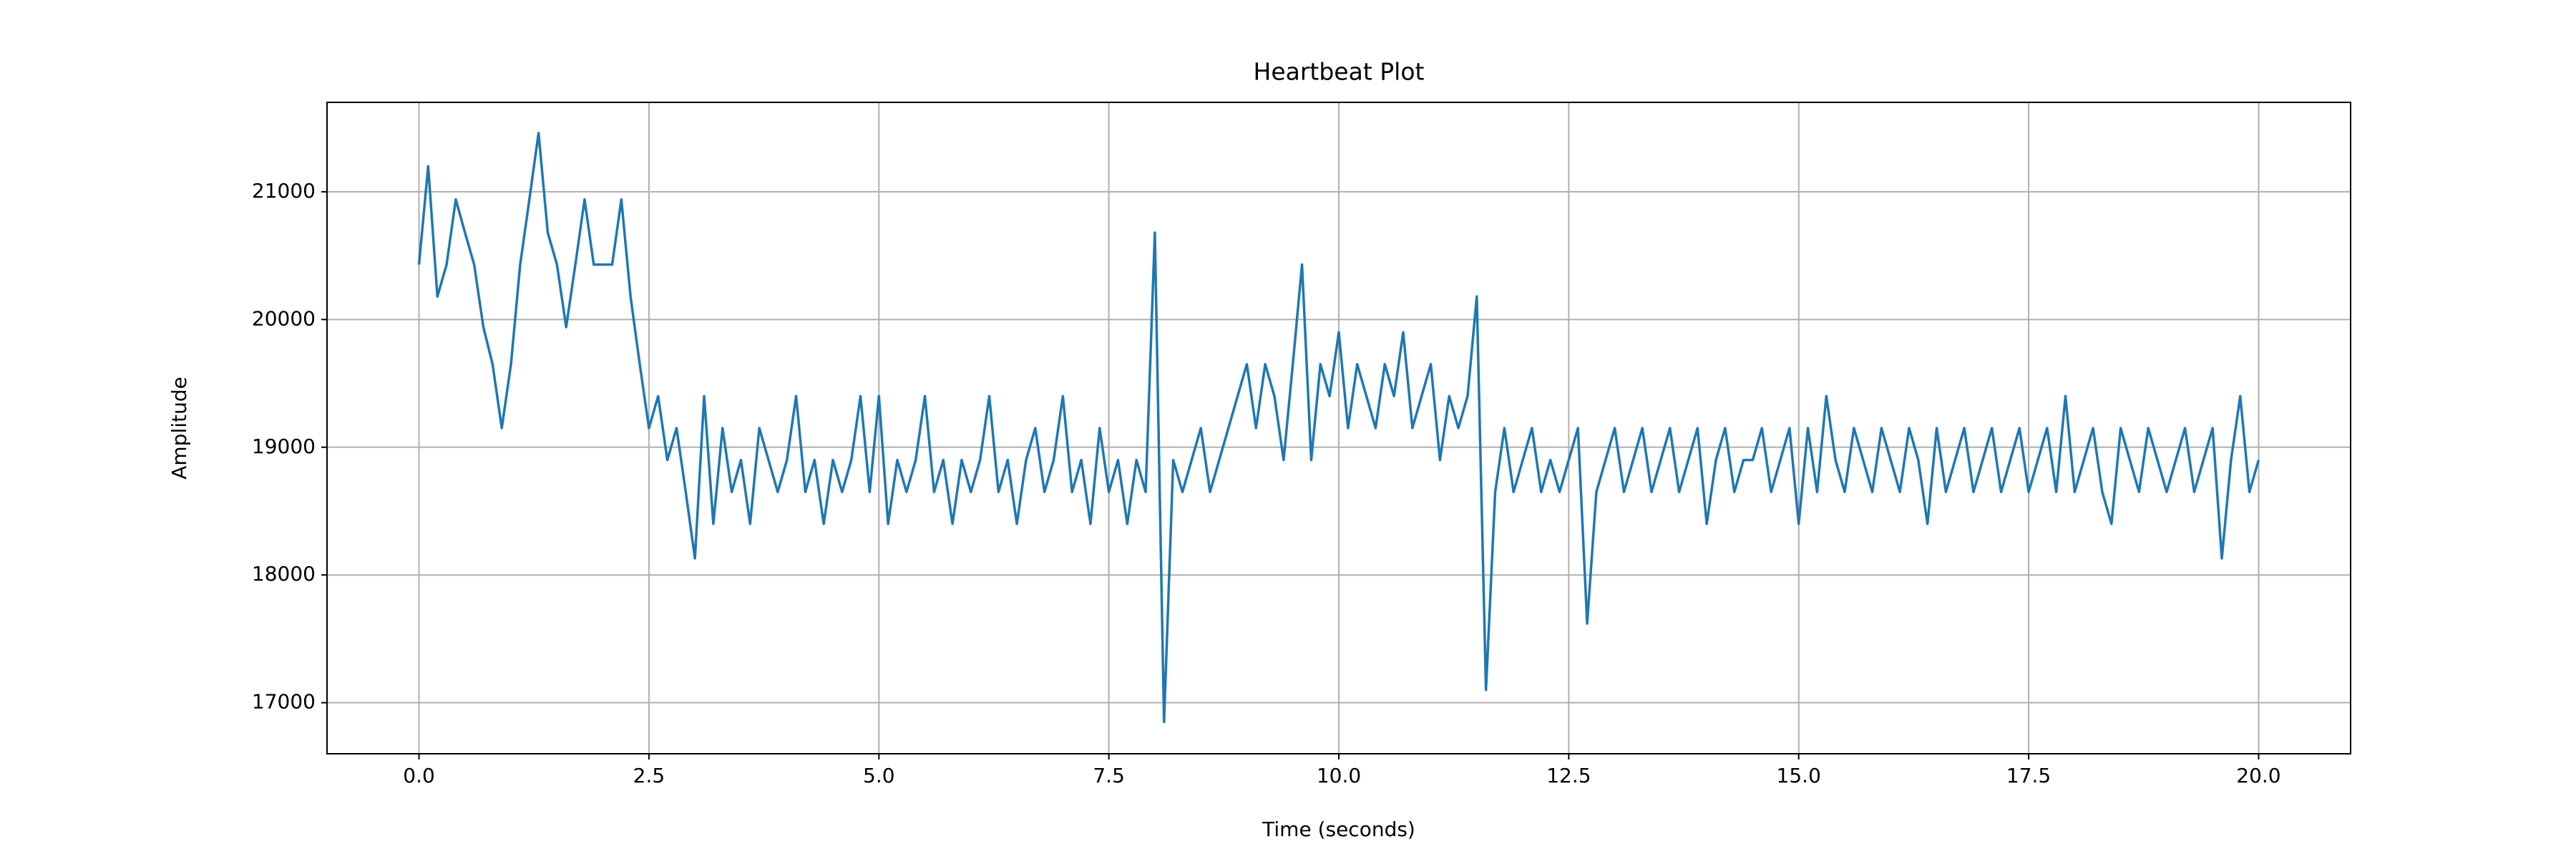 Image resolution: width=2576 pixels, height=859 pixels. What do you see at coordinates (879, 775) in the screenshot?
I see `x-tick-label: 5.0` at bounding box center [879, 775].